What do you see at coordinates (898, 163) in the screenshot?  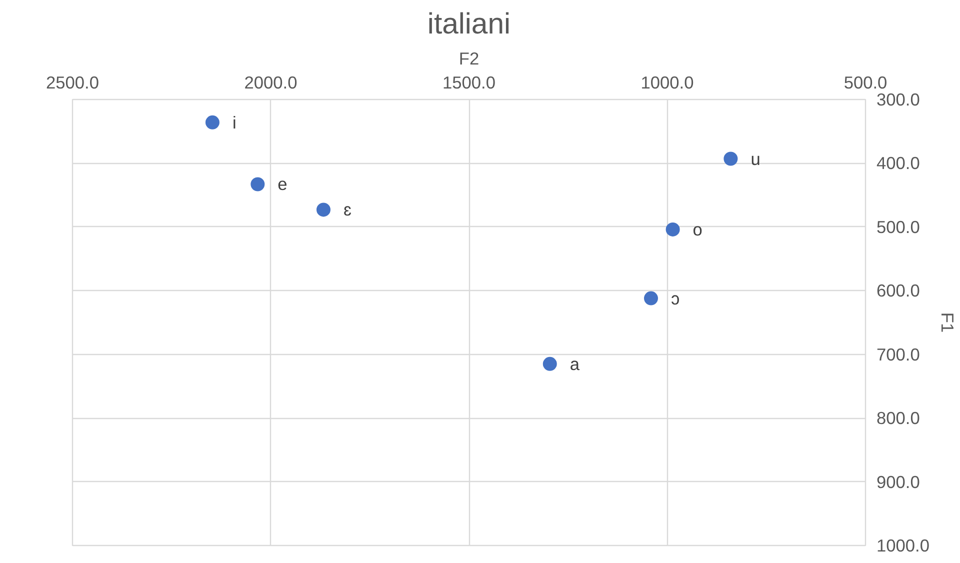 I see `y-tick-label: 400.0` at bounding box center [898, 163].